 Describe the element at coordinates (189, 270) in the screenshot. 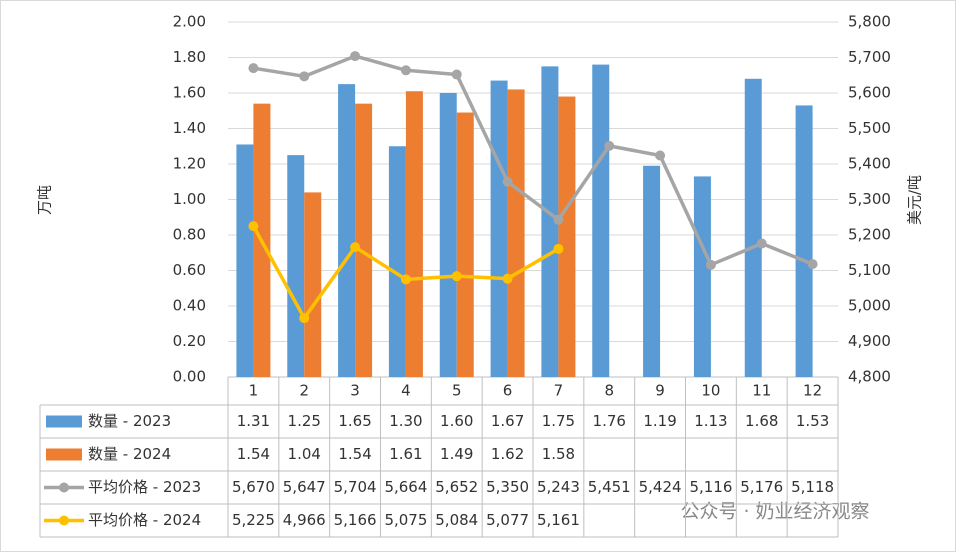

I see `y-tick-label: 0.60` at that location.